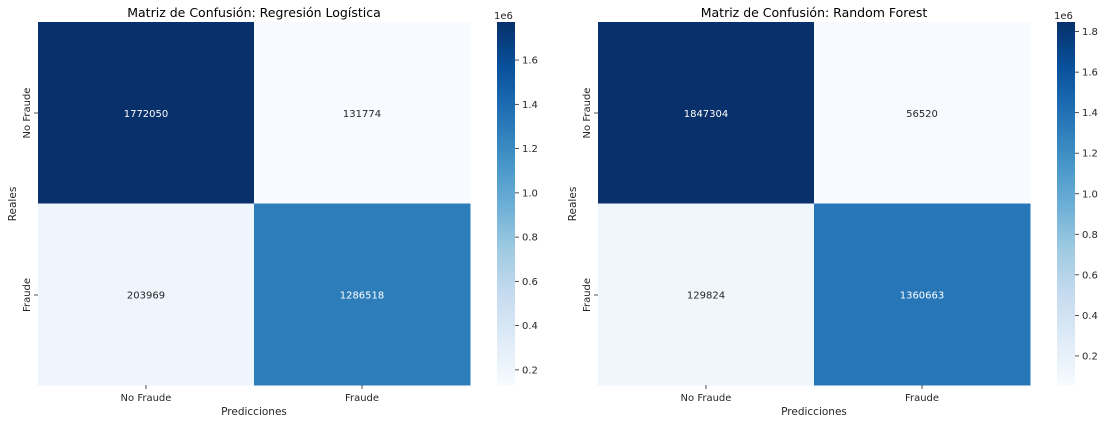  I want to click on cell-value-label: 129824, so click(706, 295).